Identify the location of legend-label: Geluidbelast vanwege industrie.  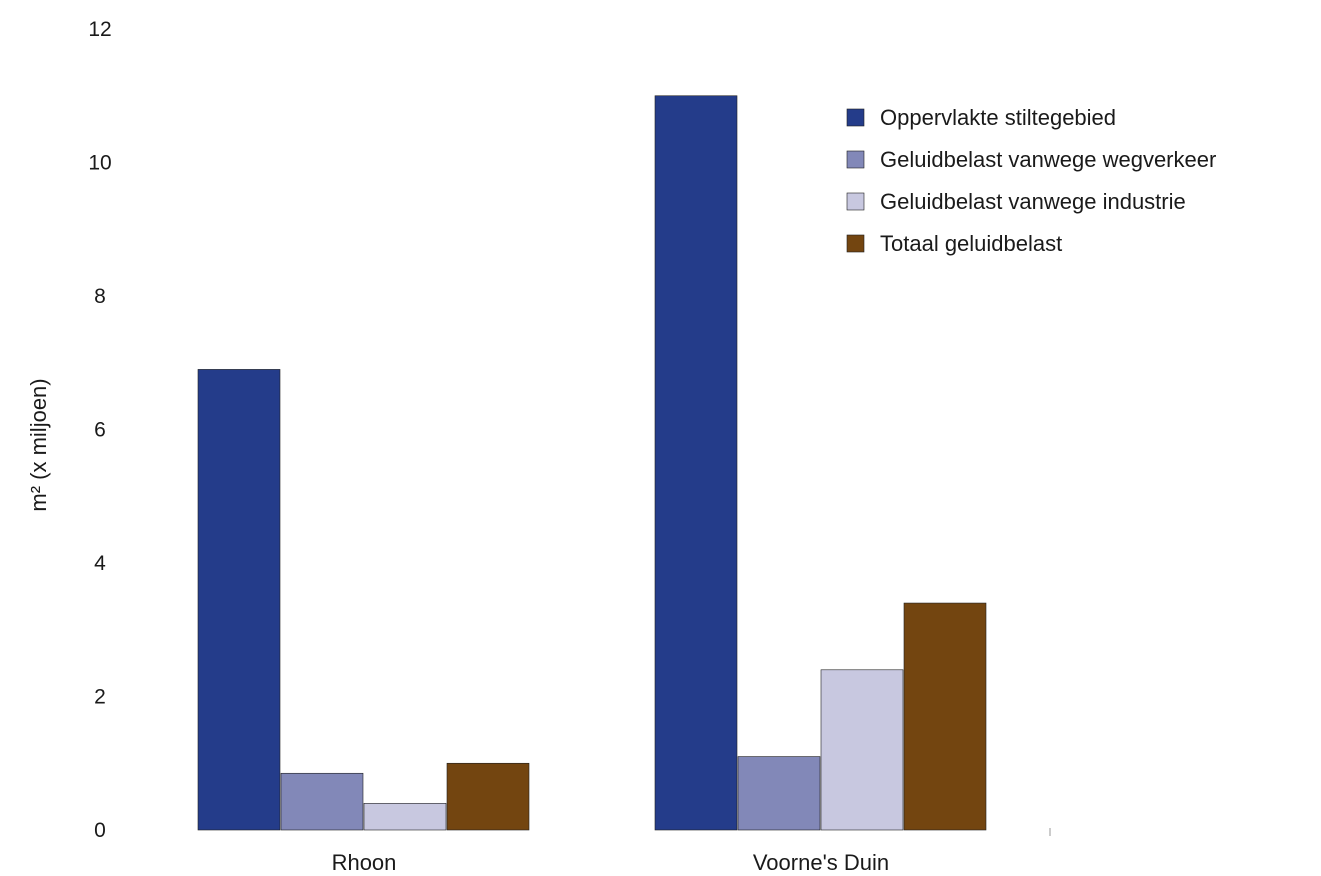
(1033, 201).